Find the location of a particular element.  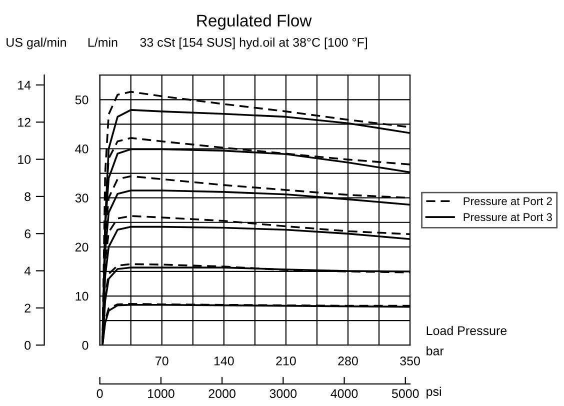

x2-tick-label: 2000 is located at coordinates (222, 393).